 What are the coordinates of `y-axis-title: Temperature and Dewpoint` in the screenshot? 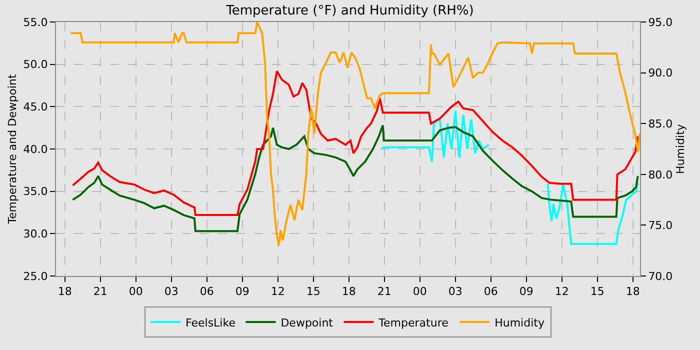 It's located at (12, 149).